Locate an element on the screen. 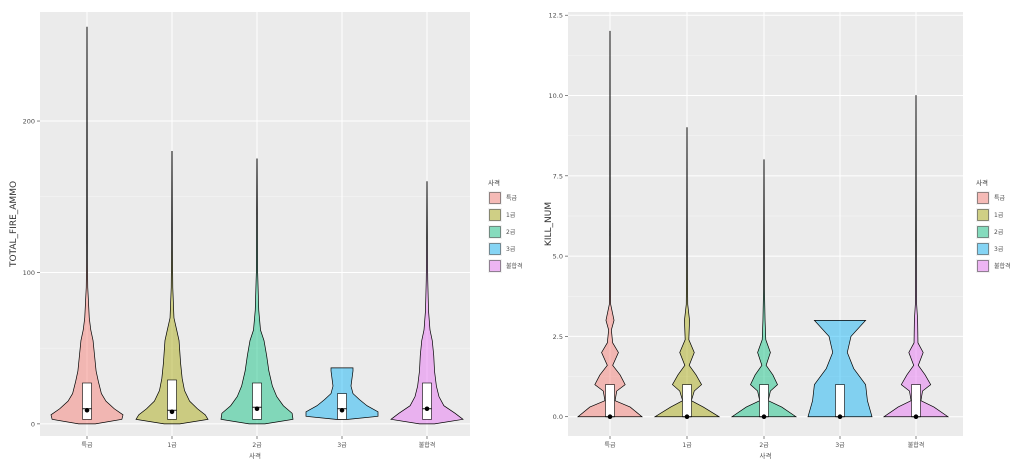 The width and height of the screenshot is (1012, 466). y-tick-label: 0.0 is located at coordinates (558, 417).